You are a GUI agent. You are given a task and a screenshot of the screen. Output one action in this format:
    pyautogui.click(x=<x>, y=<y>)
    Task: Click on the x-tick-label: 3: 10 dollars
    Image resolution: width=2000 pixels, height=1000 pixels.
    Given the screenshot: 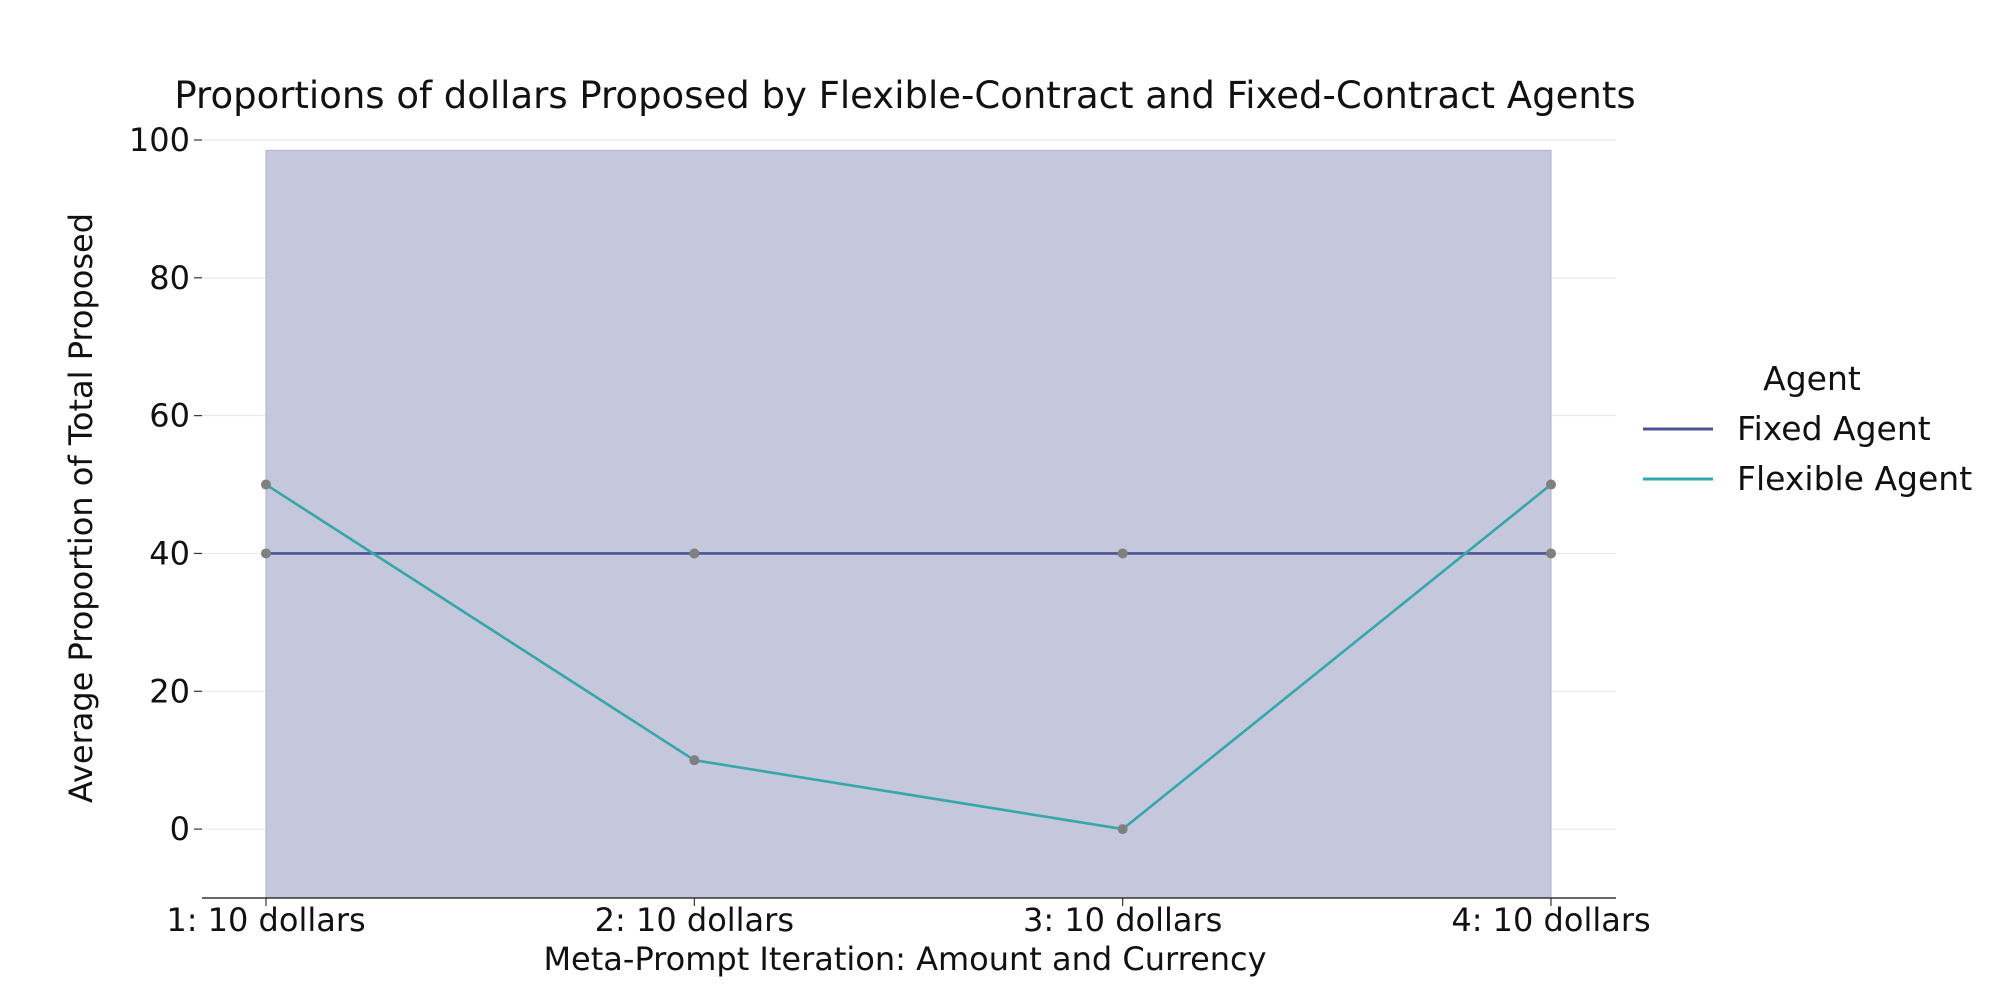 What is the action you would take?
    pyautogui.click(x=1122, y=920)
    